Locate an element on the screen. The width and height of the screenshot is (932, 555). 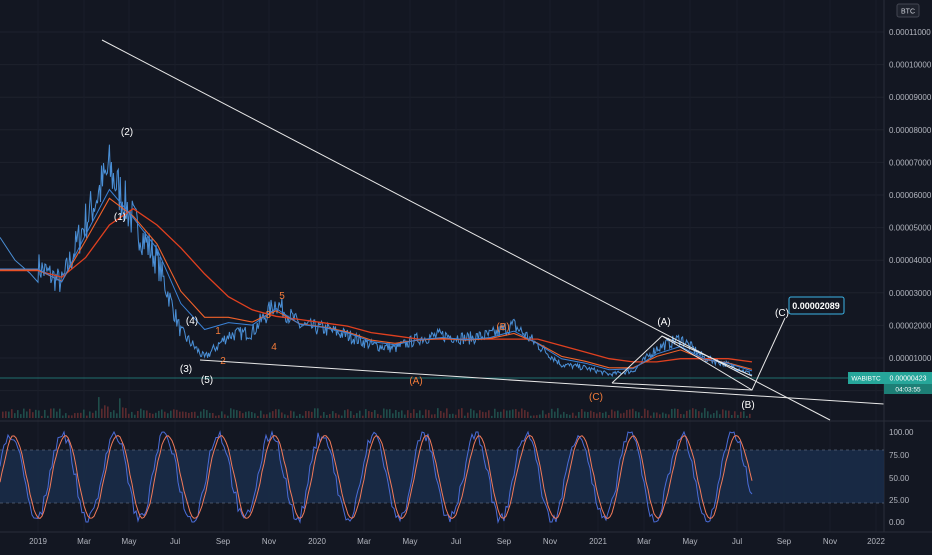
price-tick-label: 0.00010000 is located at coordinates (910, 65).